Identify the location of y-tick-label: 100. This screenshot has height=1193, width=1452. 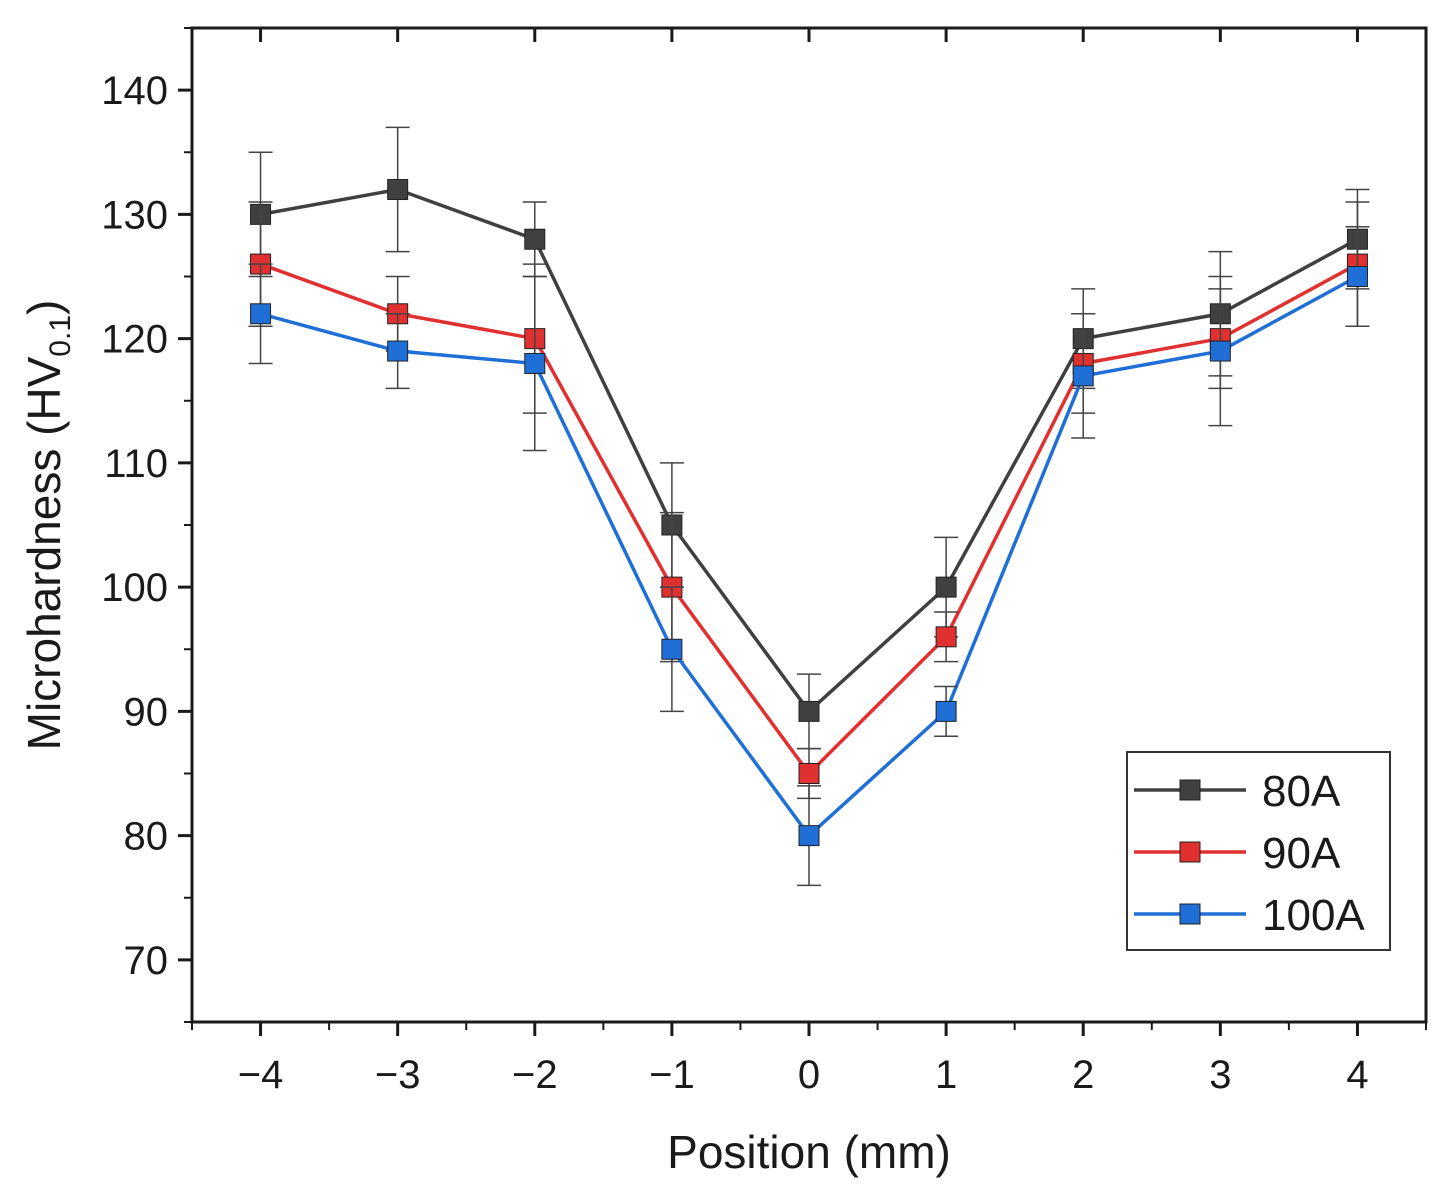
(134, 588).